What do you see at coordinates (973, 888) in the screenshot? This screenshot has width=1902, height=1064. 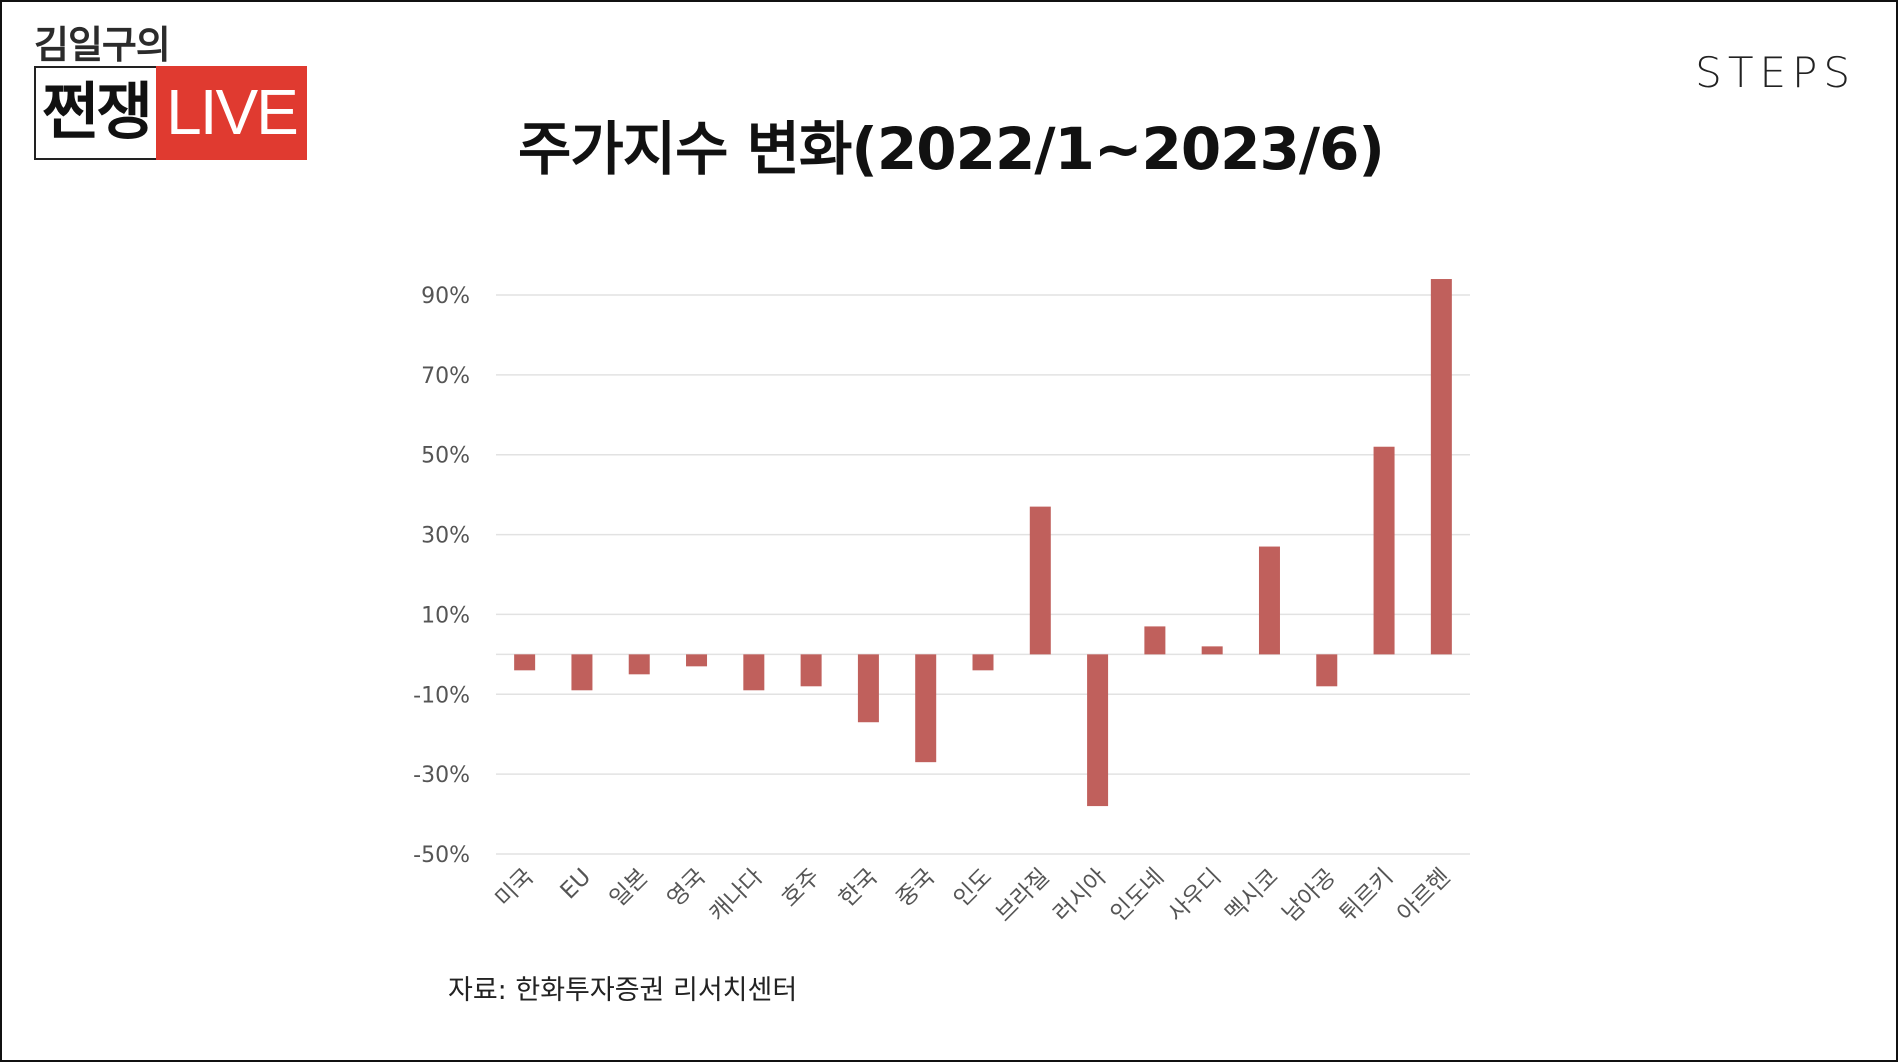 I see `x-tick-label: 인도` at bounding box center [973, 888].